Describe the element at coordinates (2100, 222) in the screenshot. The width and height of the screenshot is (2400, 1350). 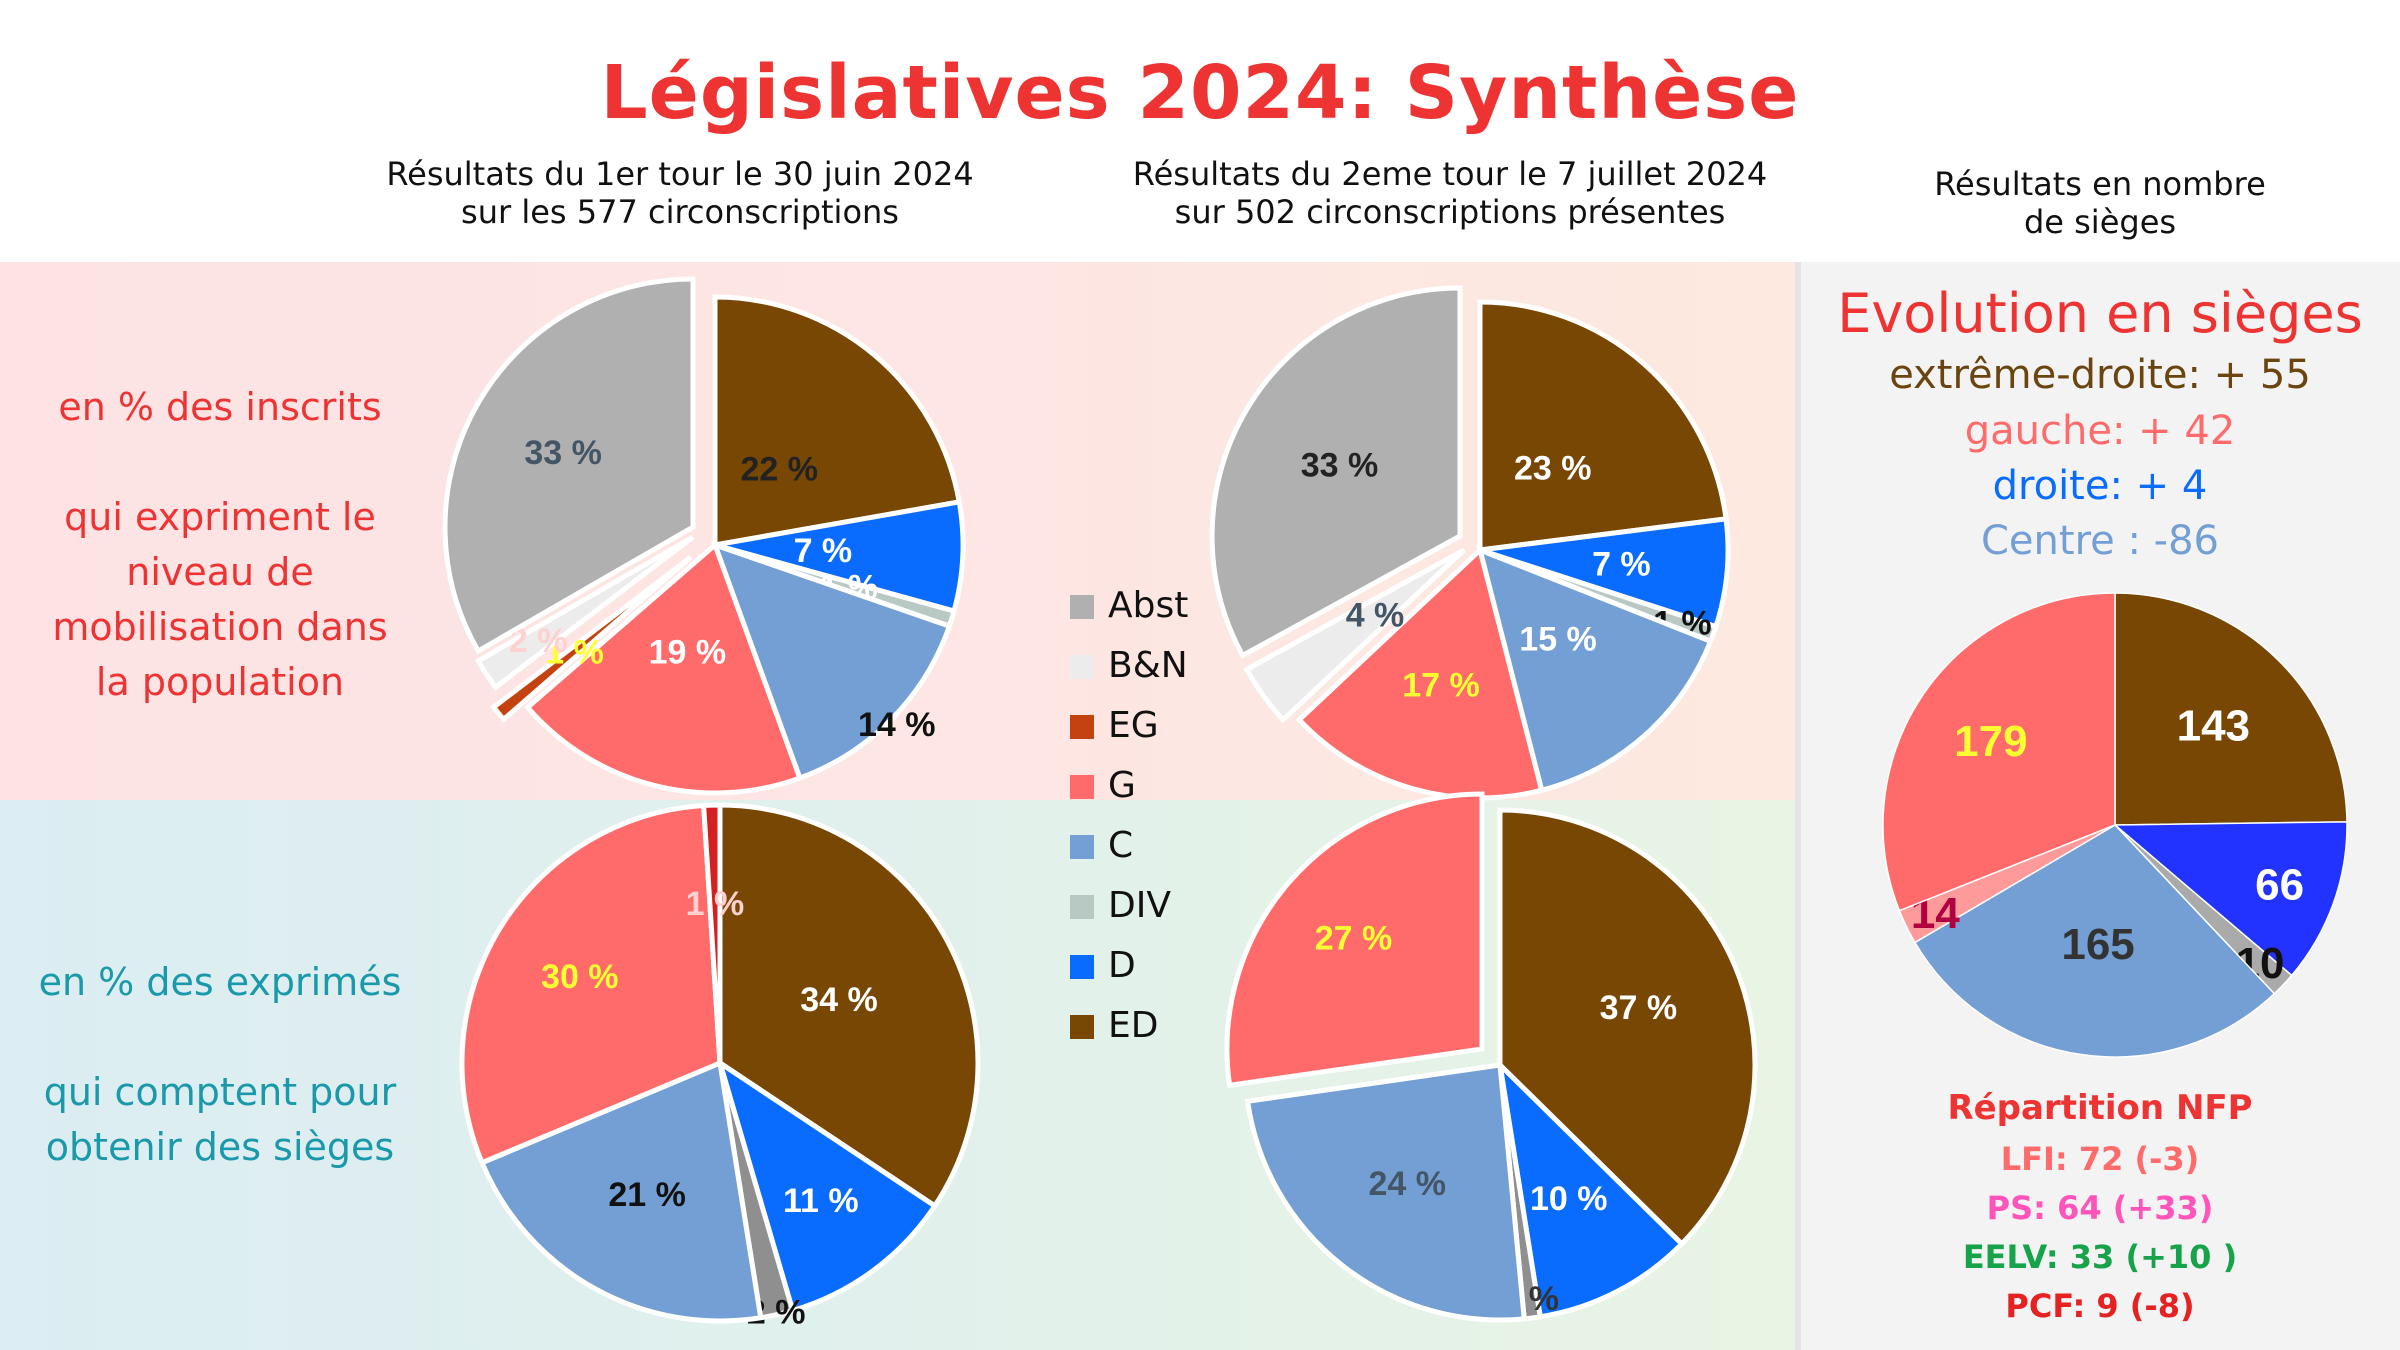
I see `header-seats-line2: de sièges` at that location.